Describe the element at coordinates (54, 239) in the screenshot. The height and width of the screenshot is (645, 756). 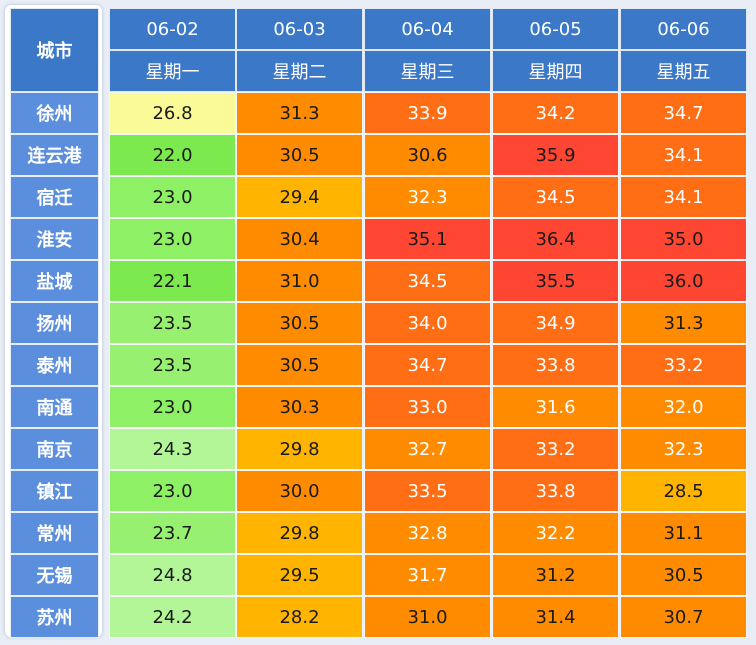
I see `city-label: 淮安` at that location.